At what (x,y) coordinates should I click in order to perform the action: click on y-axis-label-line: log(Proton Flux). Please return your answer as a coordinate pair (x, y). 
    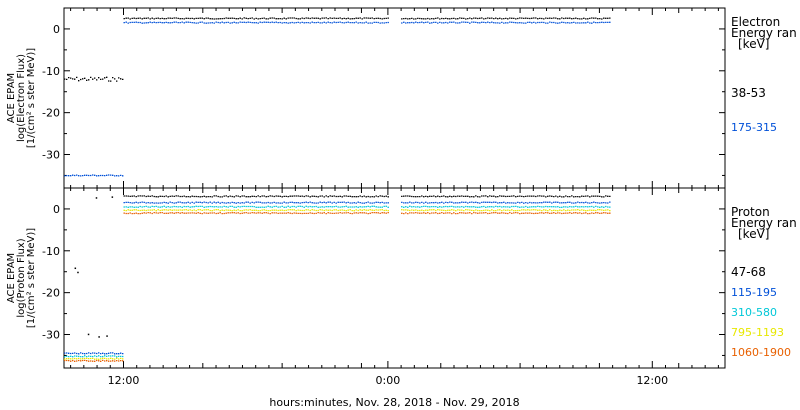
    Looking at the image, I should click on (21, 277).